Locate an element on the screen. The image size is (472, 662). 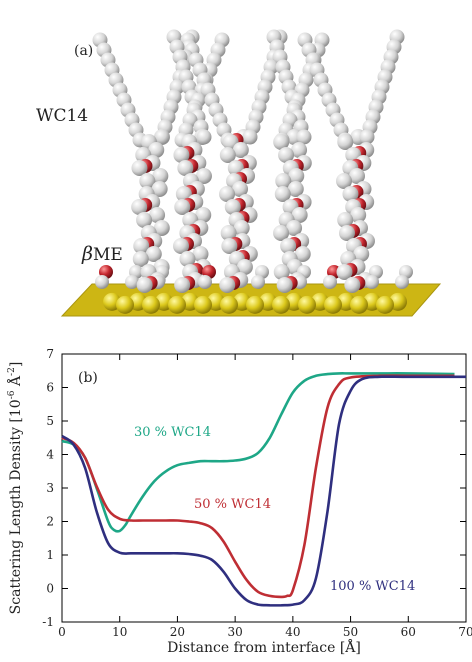
y-axis-label: Scattering Length Density [10-6 Å-2] is located at coordinates (15, 488).